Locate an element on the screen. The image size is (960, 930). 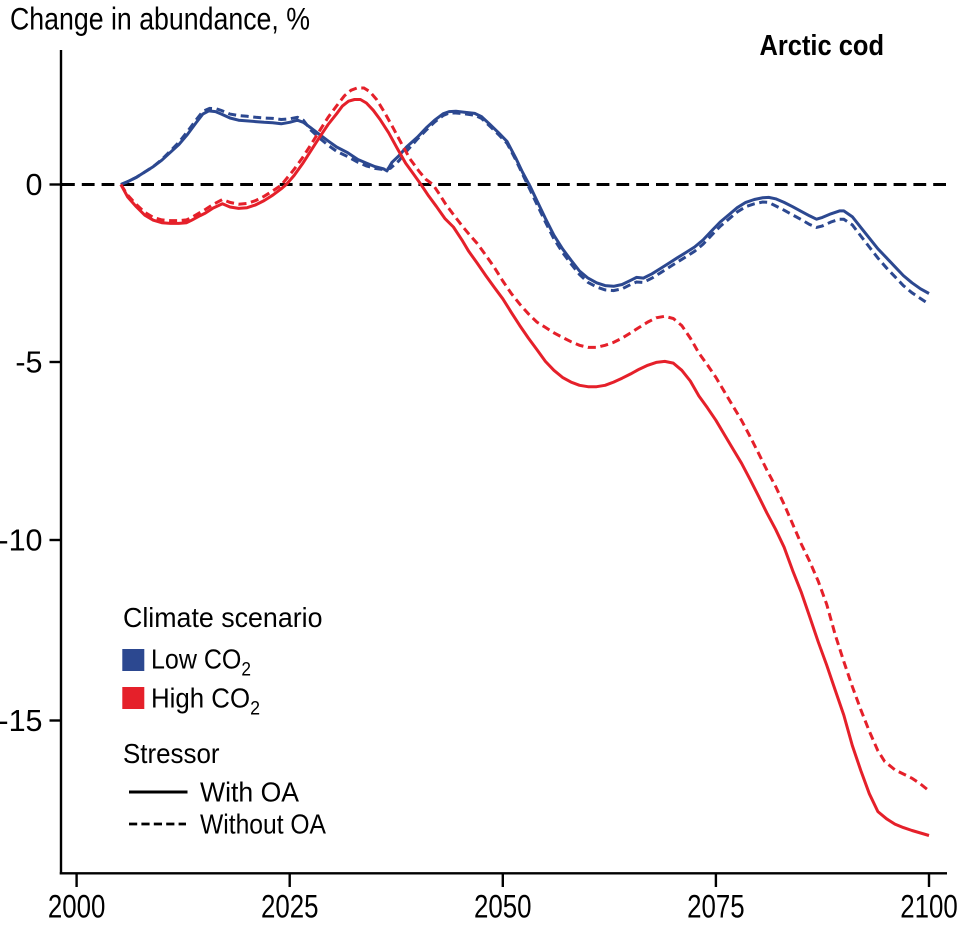
svg-text: 0 is located at coordinates (34, 185).